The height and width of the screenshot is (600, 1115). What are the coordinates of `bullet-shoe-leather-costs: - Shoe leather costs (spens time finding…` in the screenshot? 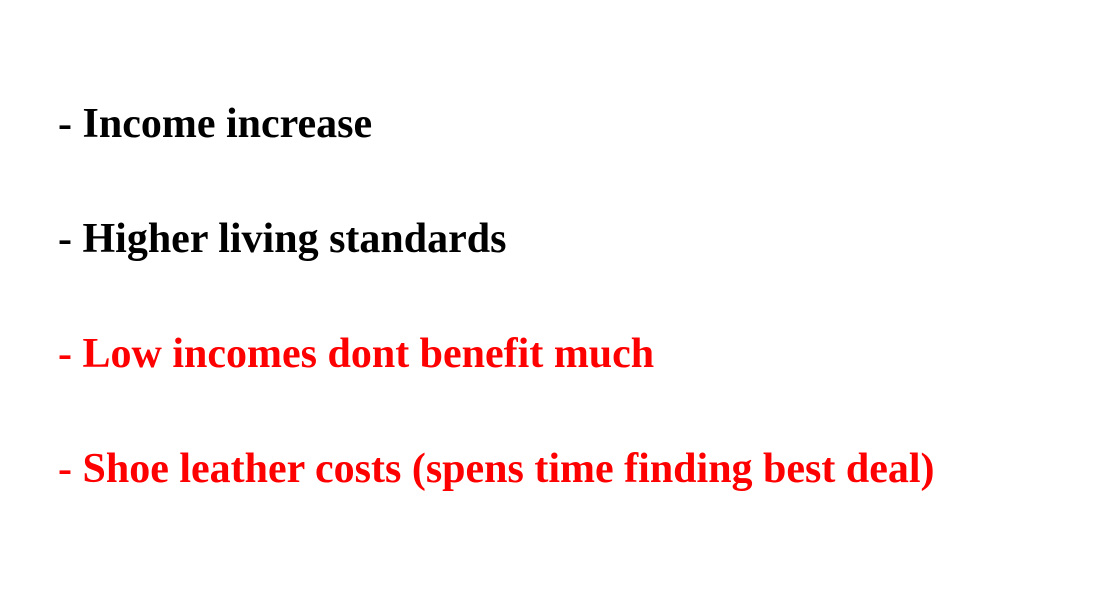 It's located at (496, 469).